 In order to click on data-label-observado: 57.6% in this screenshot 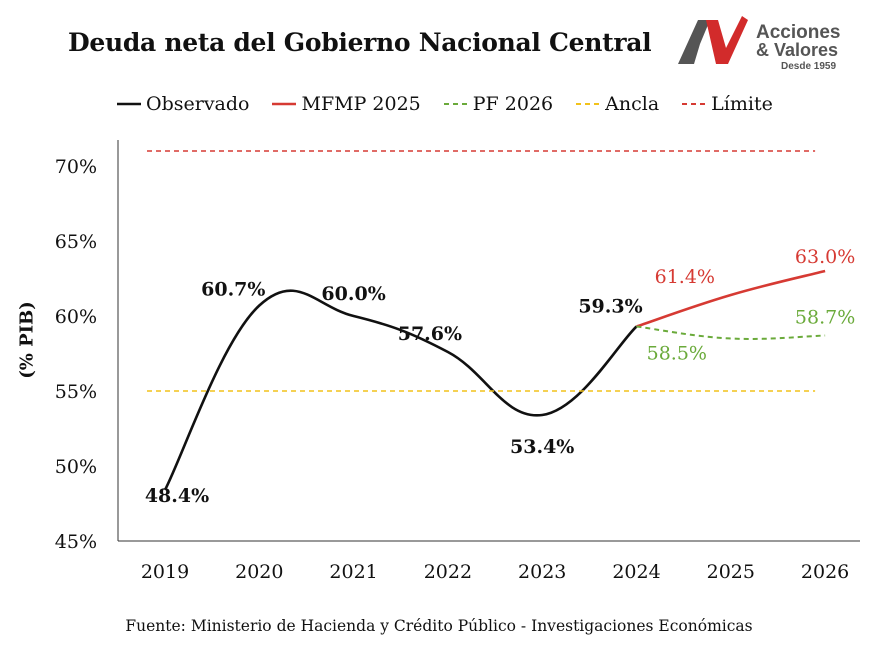, I will do `click(430, 334)`.